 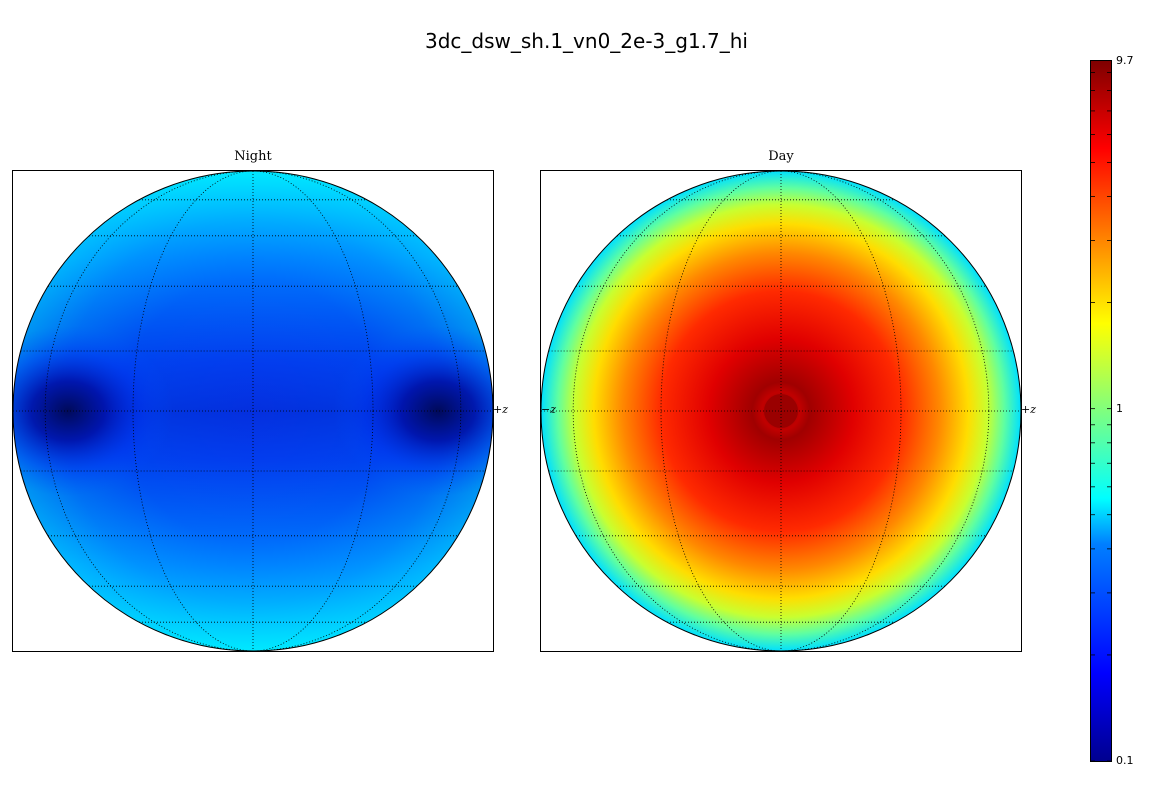 What do you see at coordinates (549, 409) in the screenshot?
I see `day-minus-z-label: −z` at bounding box center [549, 409].